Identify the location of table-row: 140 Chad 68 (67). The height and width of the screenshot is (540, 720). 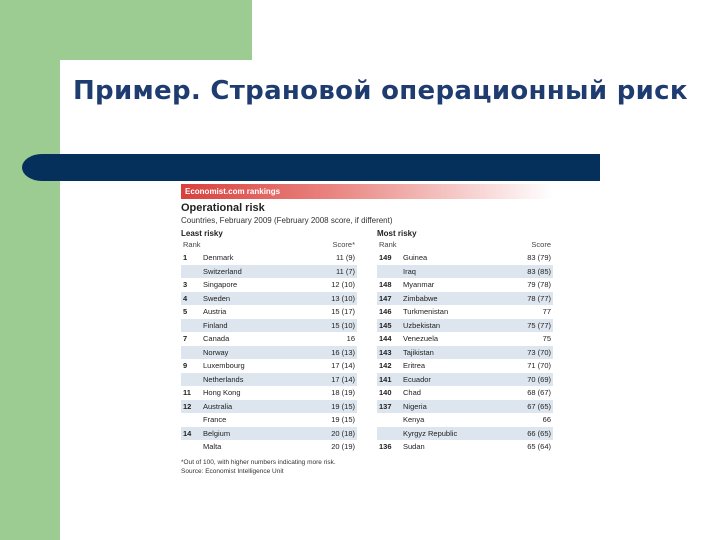
(465, 393).